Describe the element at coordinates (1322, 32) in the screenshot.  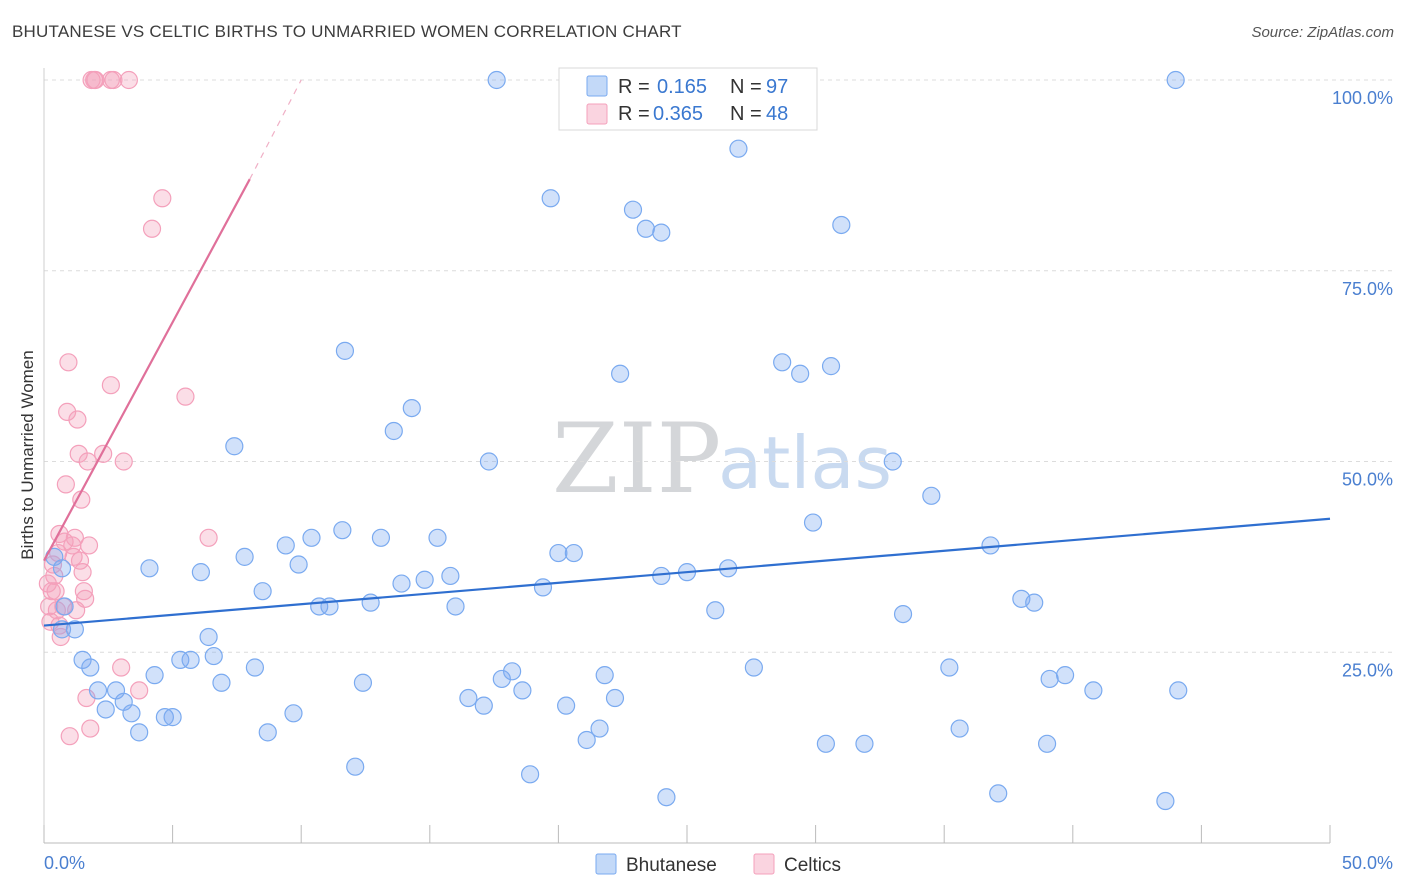
I see `source-label: Source: ZipAtlas.com` at that location.